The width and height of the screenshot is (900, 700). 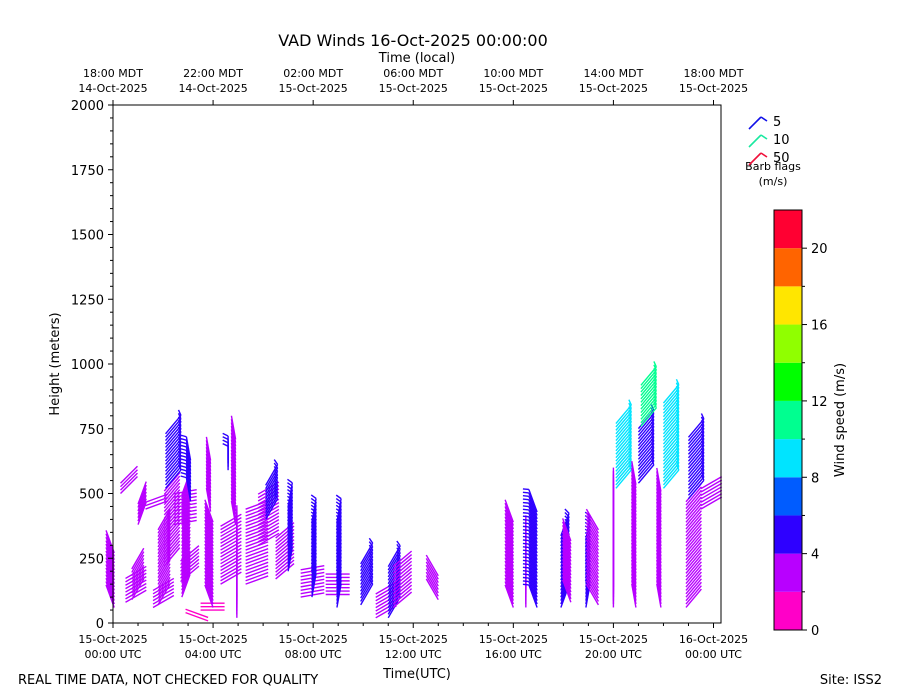 I want to click on top-tick-label-time: 02:00 MDT, so click(x=313, y=73).